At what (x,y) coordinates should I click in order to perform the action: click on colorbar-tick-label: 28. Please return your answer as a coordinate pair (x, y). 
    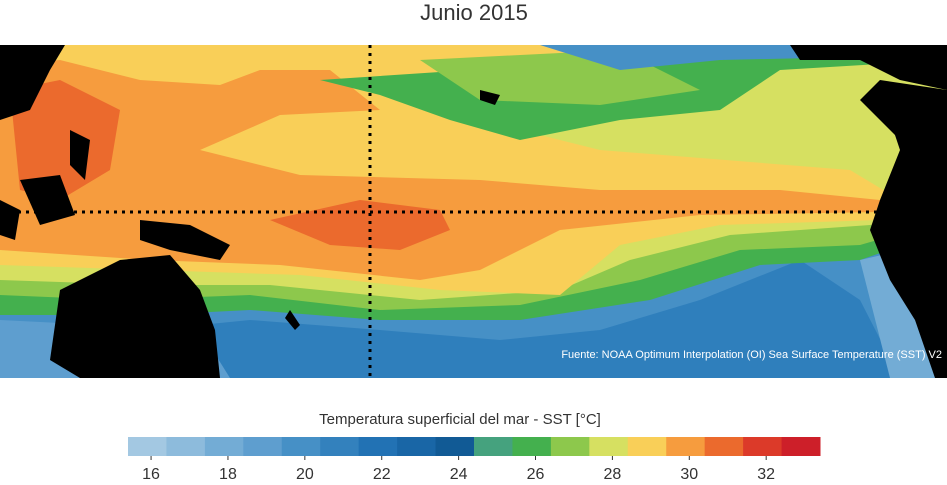
    Looking at the image, I should click on (613, 473).